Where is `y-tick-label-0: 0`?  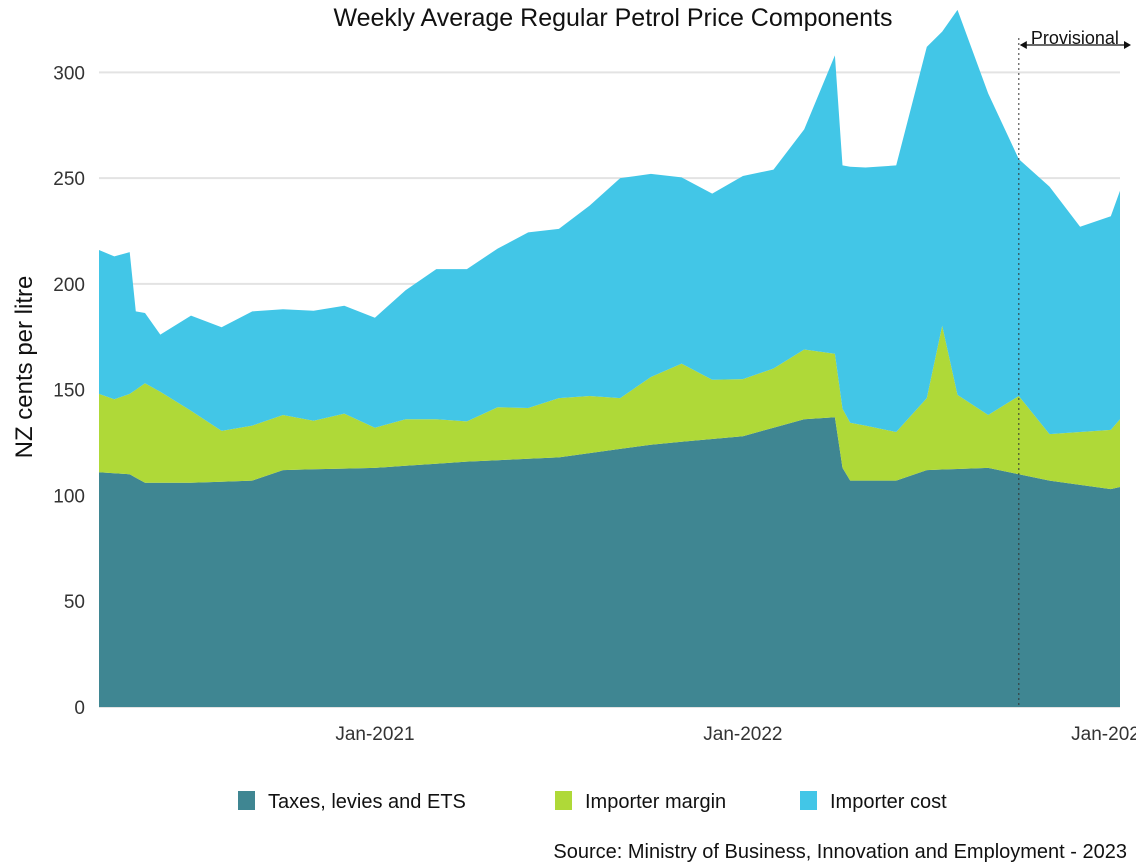
y-tick-label-0: 0 is located at coordinates (79, 708).